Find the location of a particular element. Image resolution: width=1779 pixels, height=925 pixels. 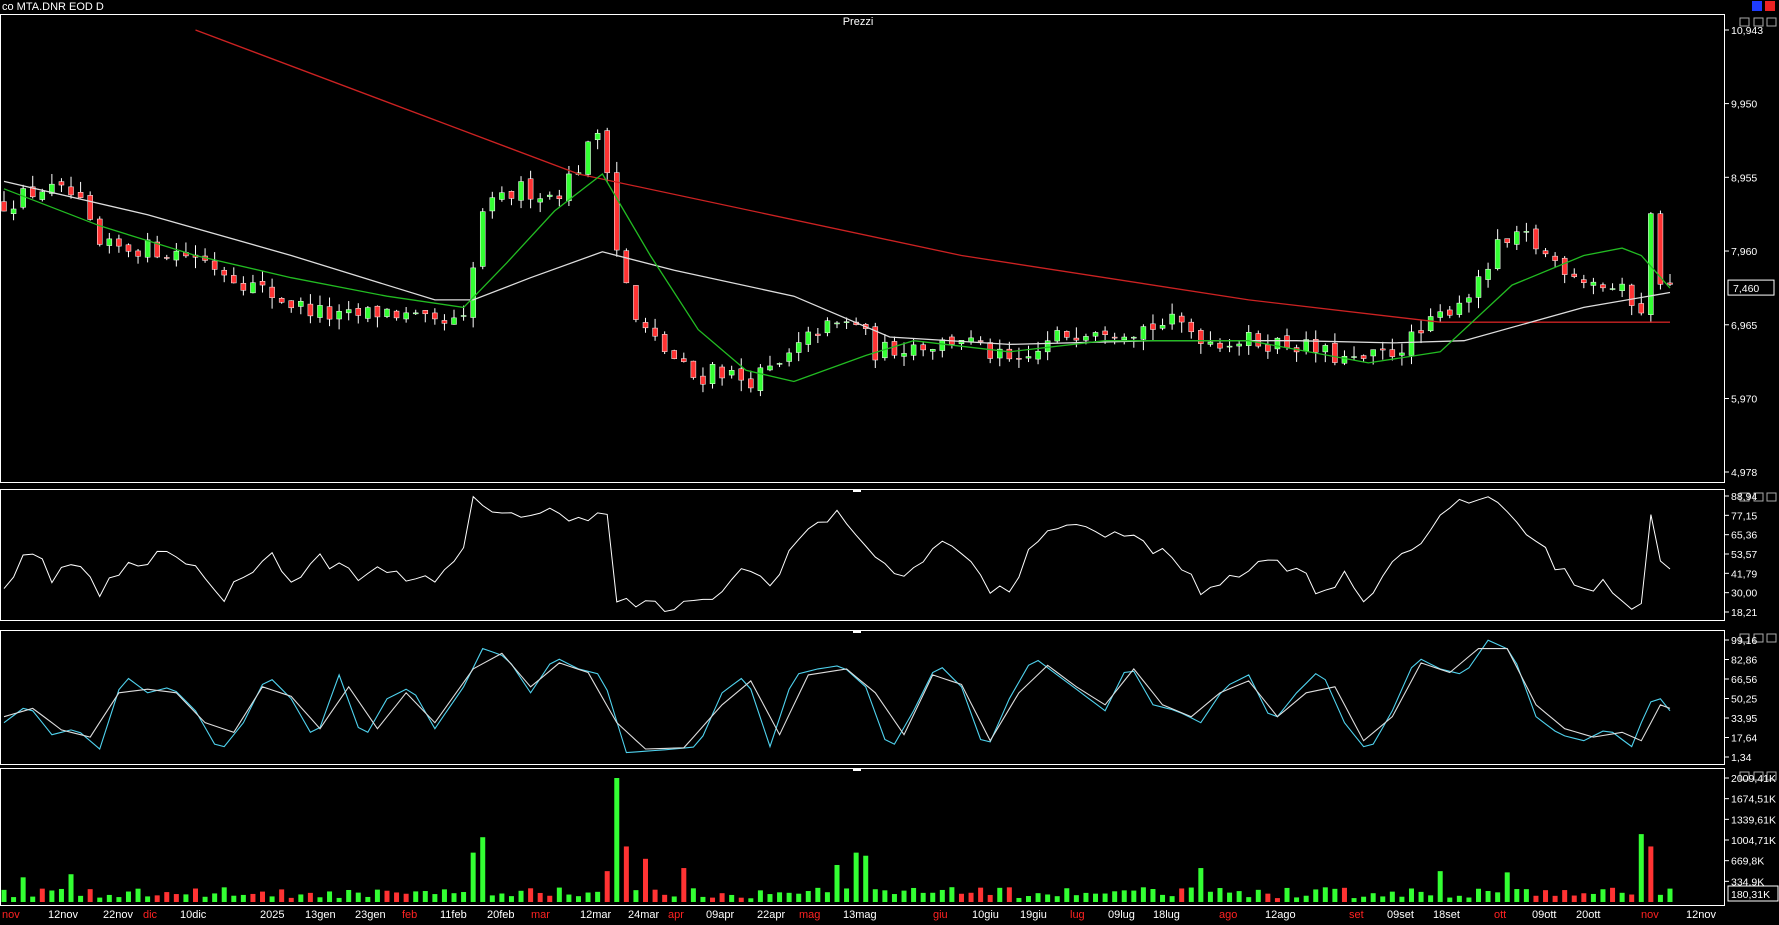

x-tick-label: mag is located at coordinates (809, 915).